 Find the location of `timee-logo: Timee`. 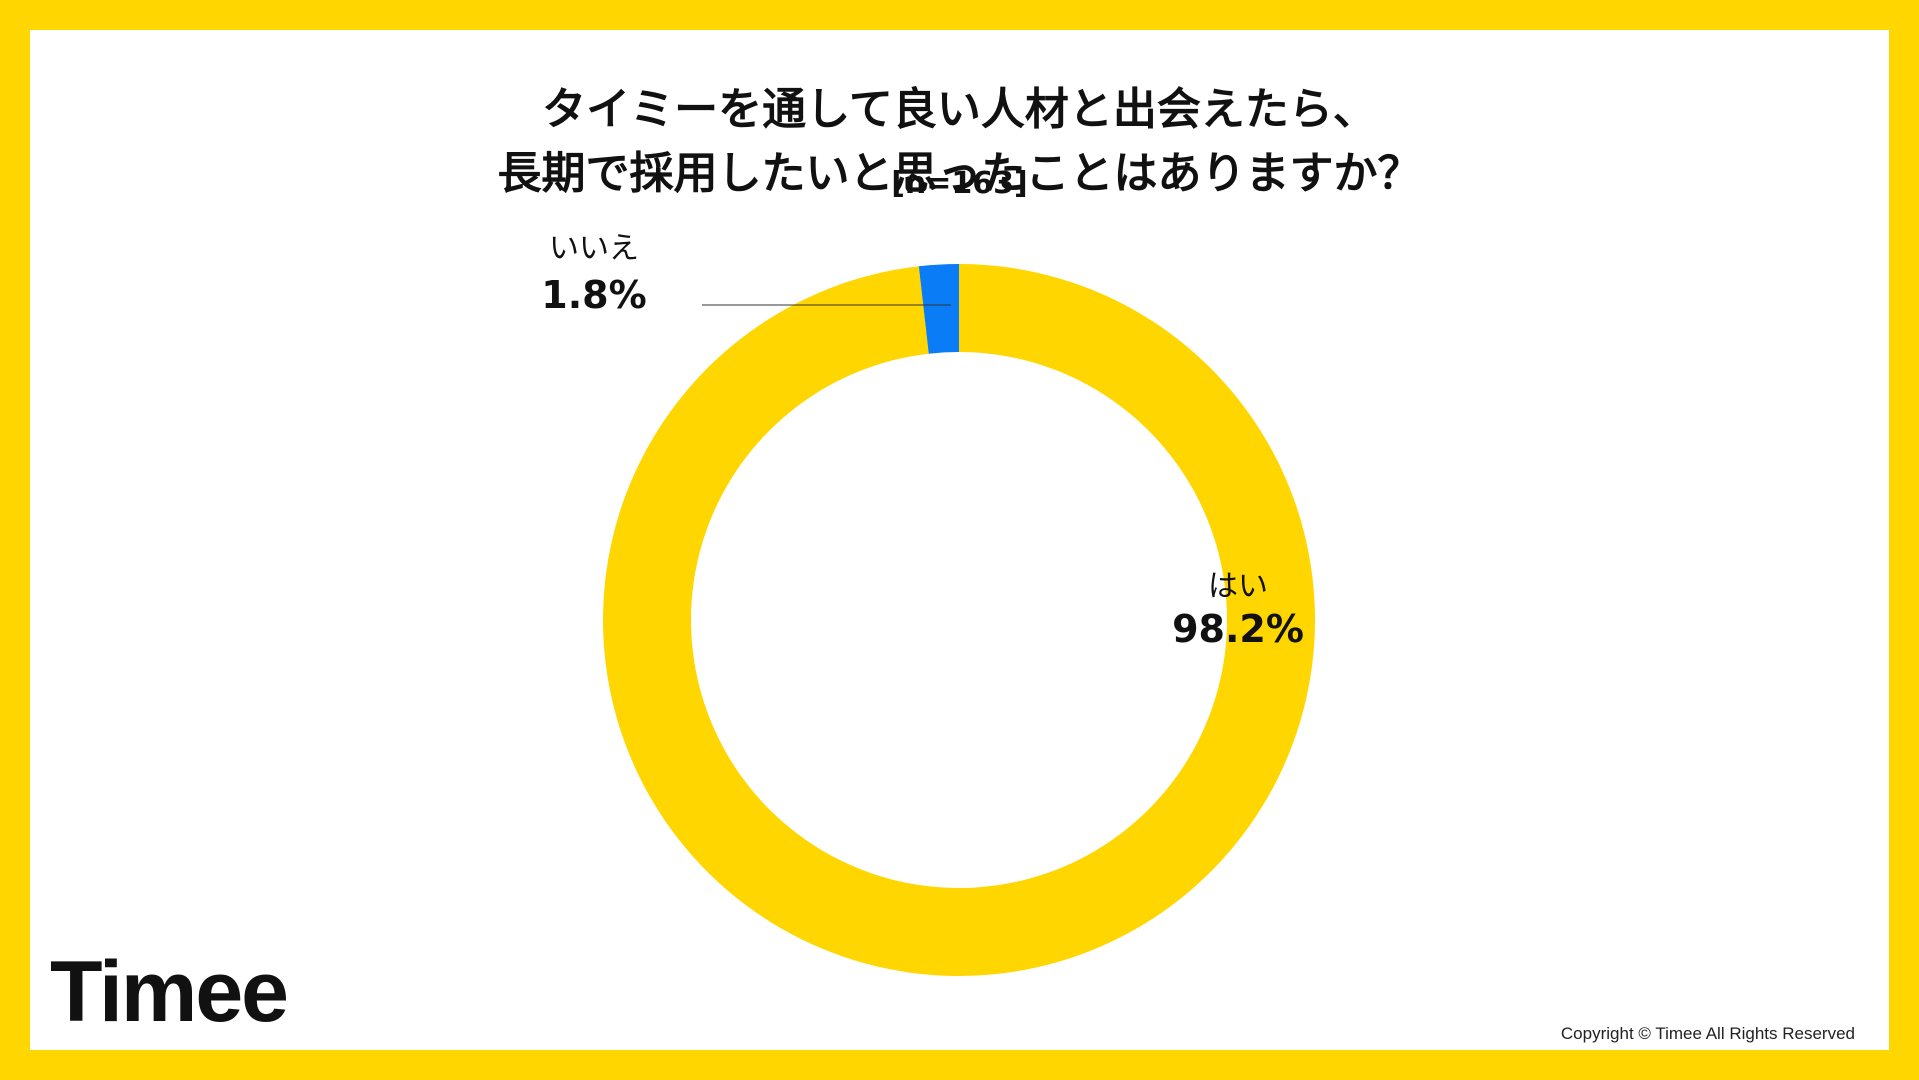

timee-logo: Timee is located at coordinates (169, 992).